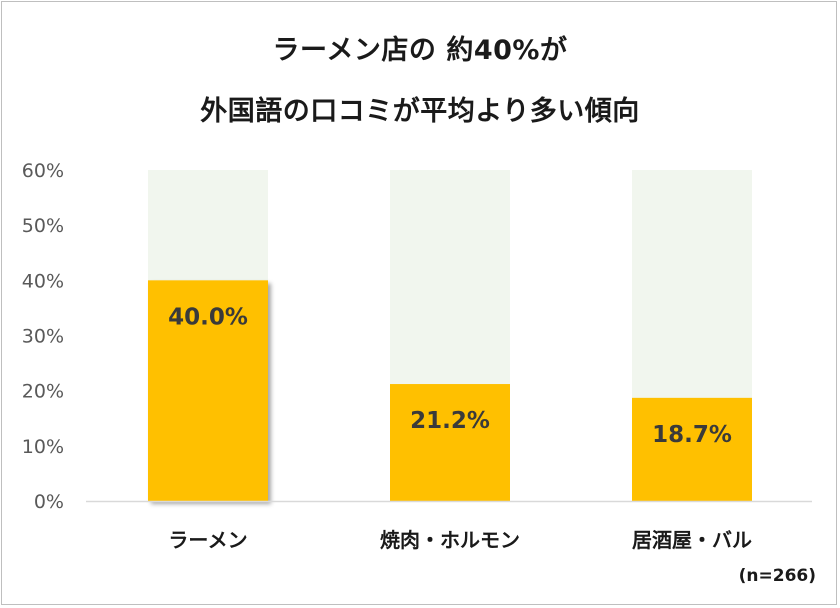 This screenshot has width=840, height=608. What do you see at coordinates (43, 337) in the screenshot?
I see `y-tick-label: 30%` at bounding box center [43, 337].